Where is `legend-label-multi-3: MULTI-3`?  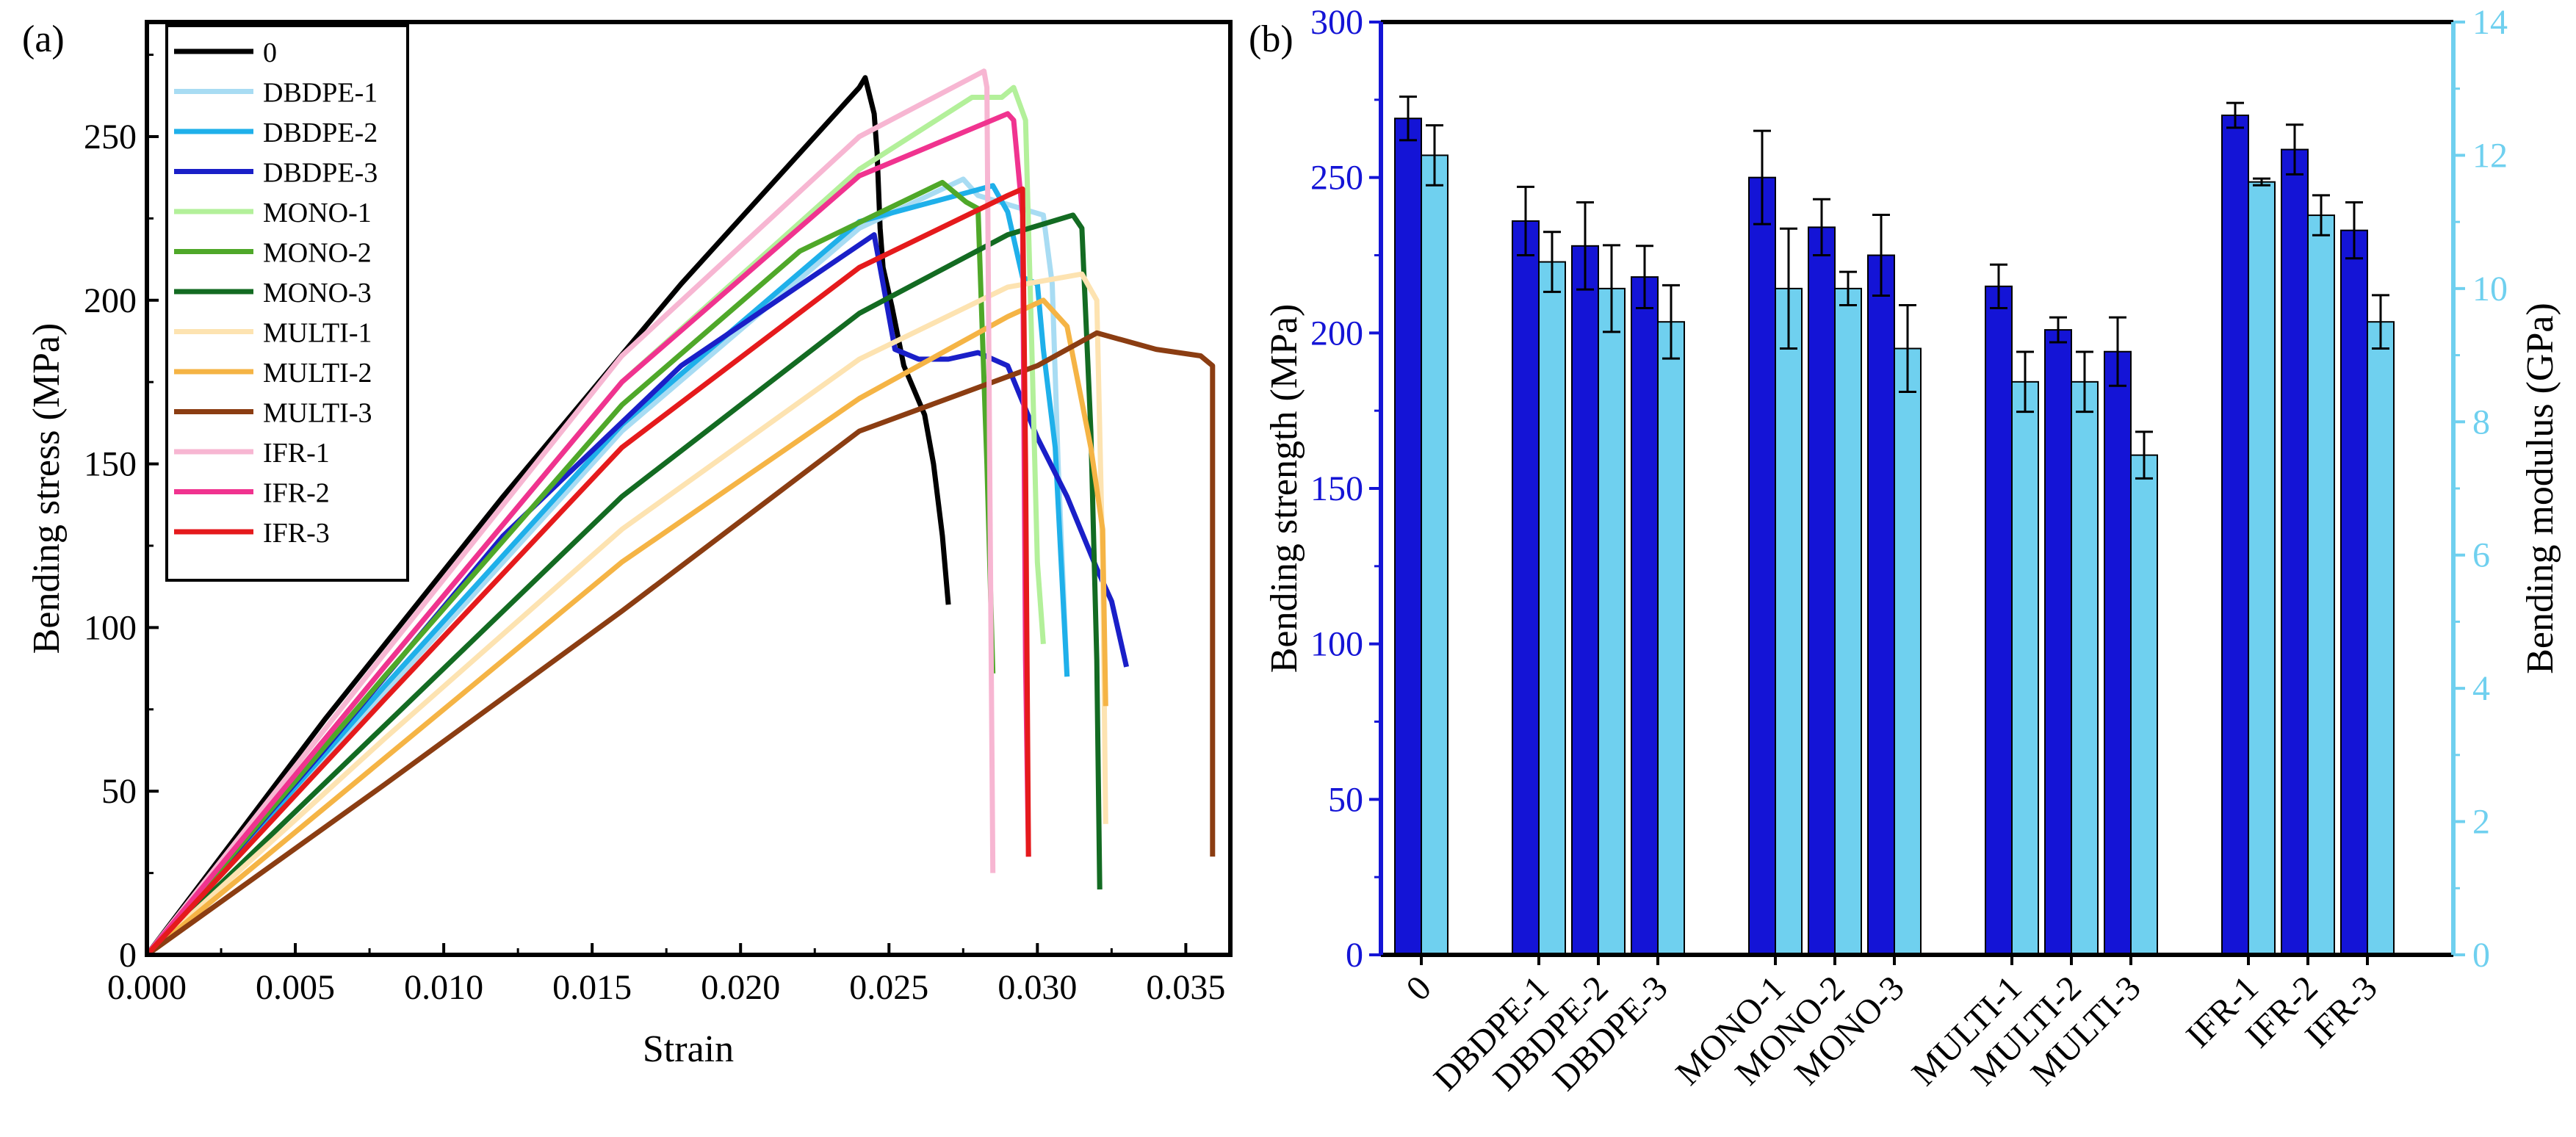 legend-label-multi-3: MULTI-3 is located at coordinates (317, 413).